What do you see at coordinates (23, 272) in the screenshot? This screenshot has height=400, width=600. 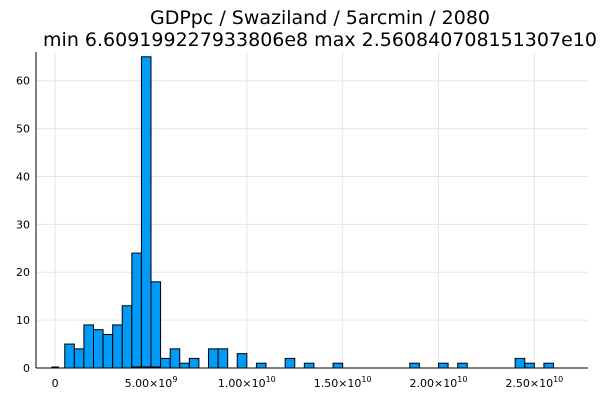 I see `y-tick-label-2: 20` at bounding box center [23, 272].